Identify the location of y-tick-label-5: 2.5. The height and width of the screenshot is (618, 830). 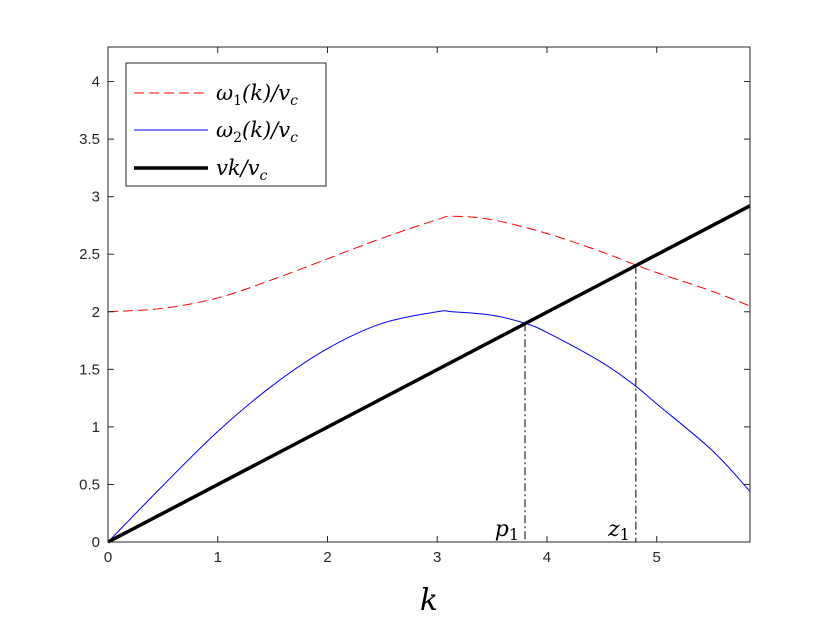
(89, 254).